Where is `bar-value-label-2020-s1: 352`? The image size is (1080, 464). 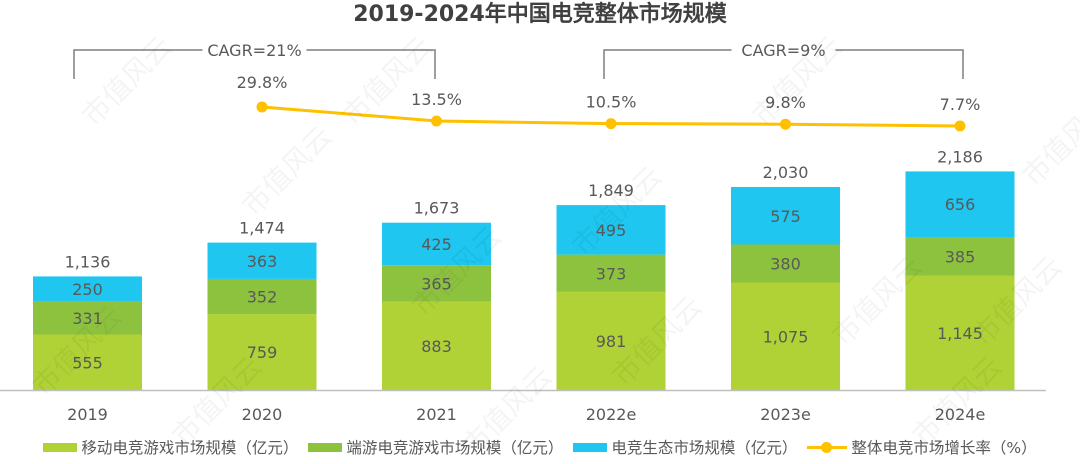
bar-value-label-2020-s1: 352 is located at coordinates (262, 297).